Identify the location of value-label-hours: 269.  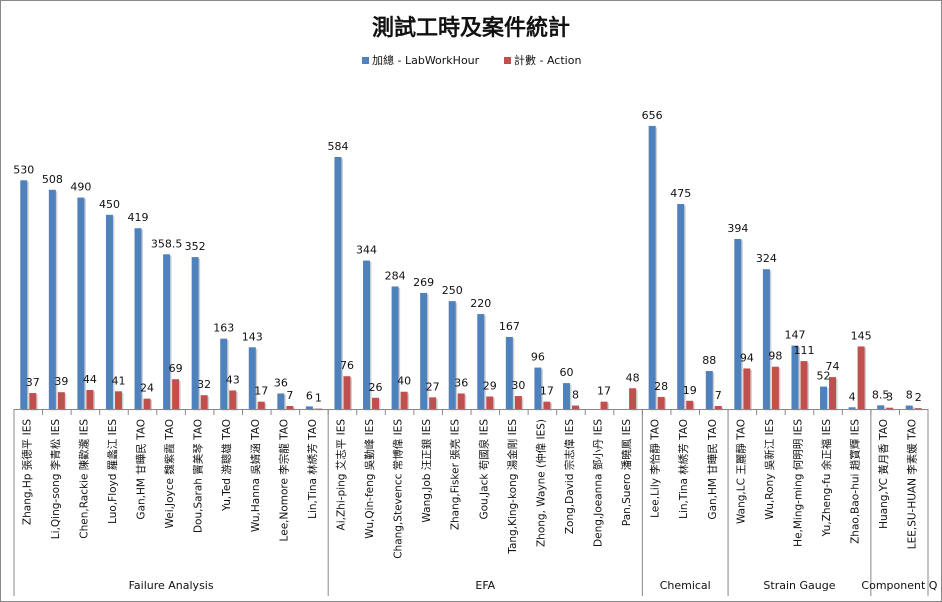
(423, 282).